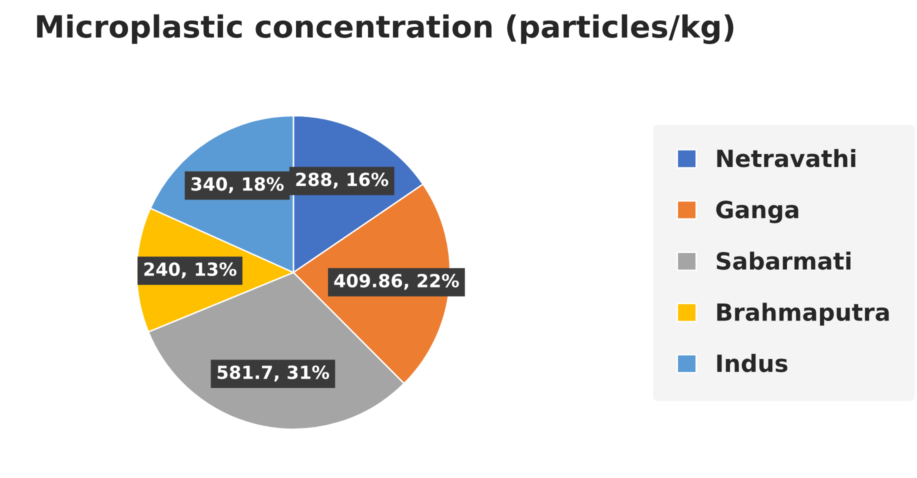 Image resolution: width=917 pixels, height=478 pixels. Describe the element at coordinates (783, 261) in the screenshot. I see `legend-label: Sabarmati` at that location.